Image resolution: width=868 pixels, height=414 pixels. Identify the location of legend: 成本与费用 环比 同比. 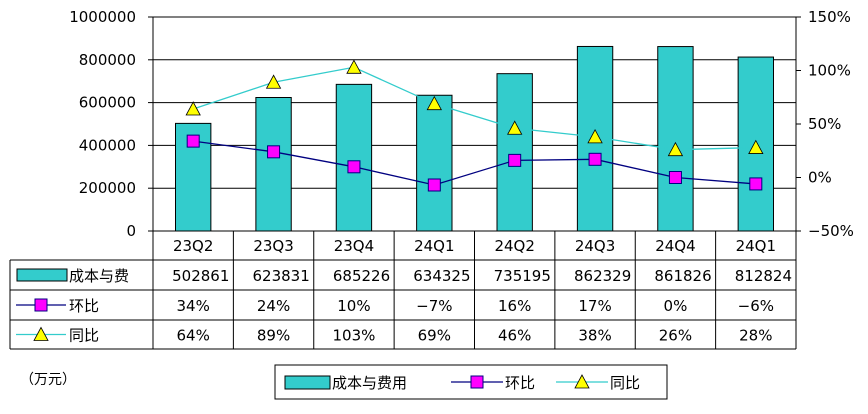
(471, 382).